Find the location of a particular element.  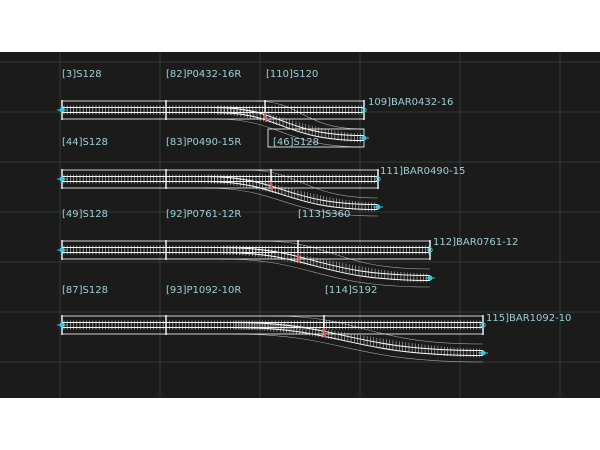

track-label: [87]S128 is located at coordinates (85, 290).